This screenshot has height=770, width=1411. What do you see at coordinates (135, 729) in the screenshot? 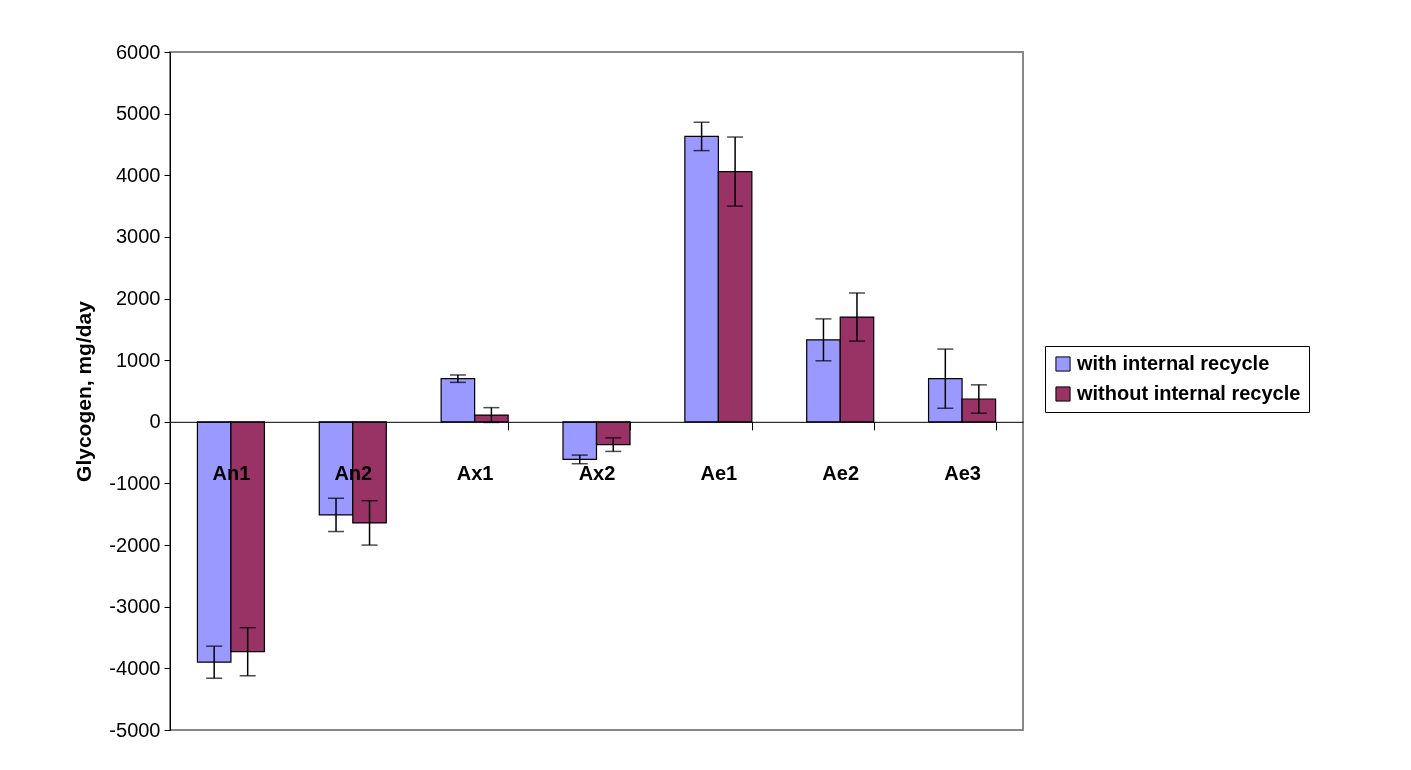
I see `y-tick-label: -5000` at bounding box center [135, 729].